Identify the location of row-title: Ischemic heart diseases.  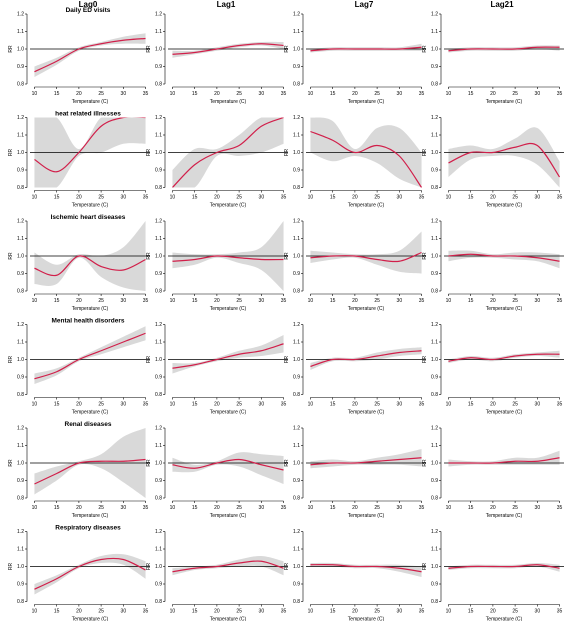
(88, 217).